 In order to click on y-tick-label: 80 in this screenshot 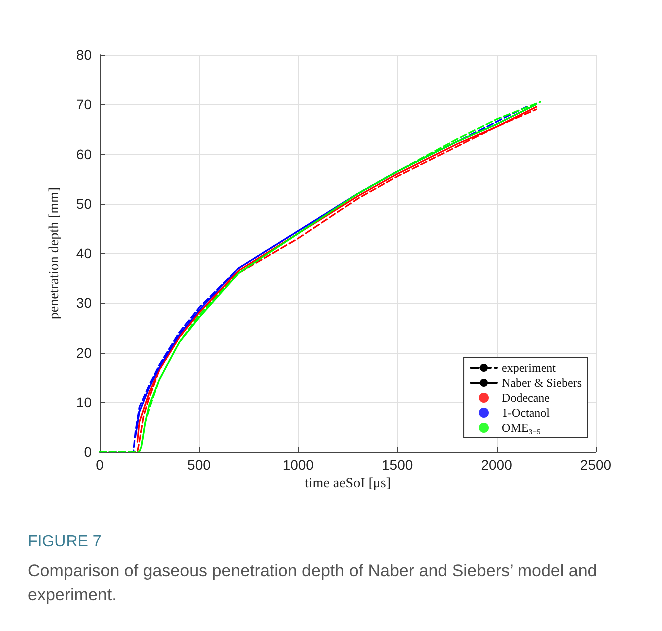, I will do `click(84, 55)`.